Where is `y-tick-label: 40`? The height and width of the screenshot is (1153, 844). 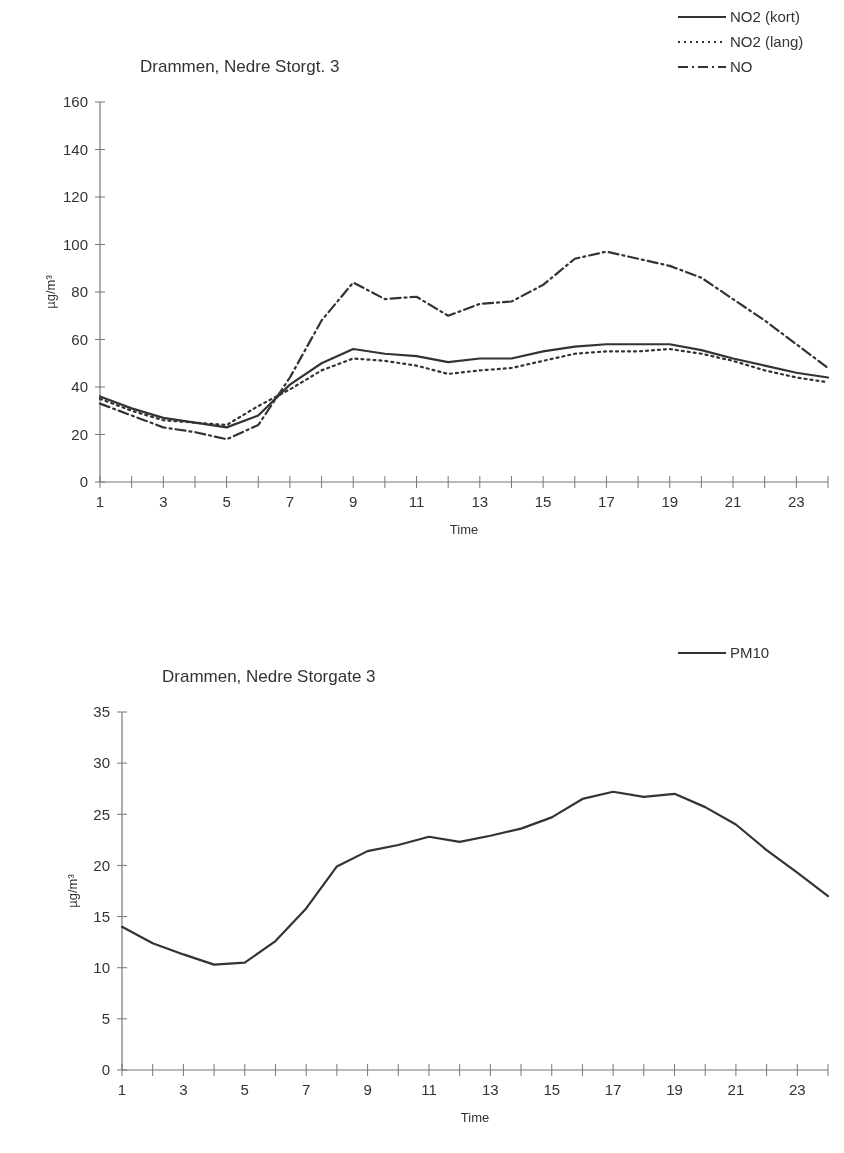
y-tick-label: 40 is located at coordinates (79, 387).